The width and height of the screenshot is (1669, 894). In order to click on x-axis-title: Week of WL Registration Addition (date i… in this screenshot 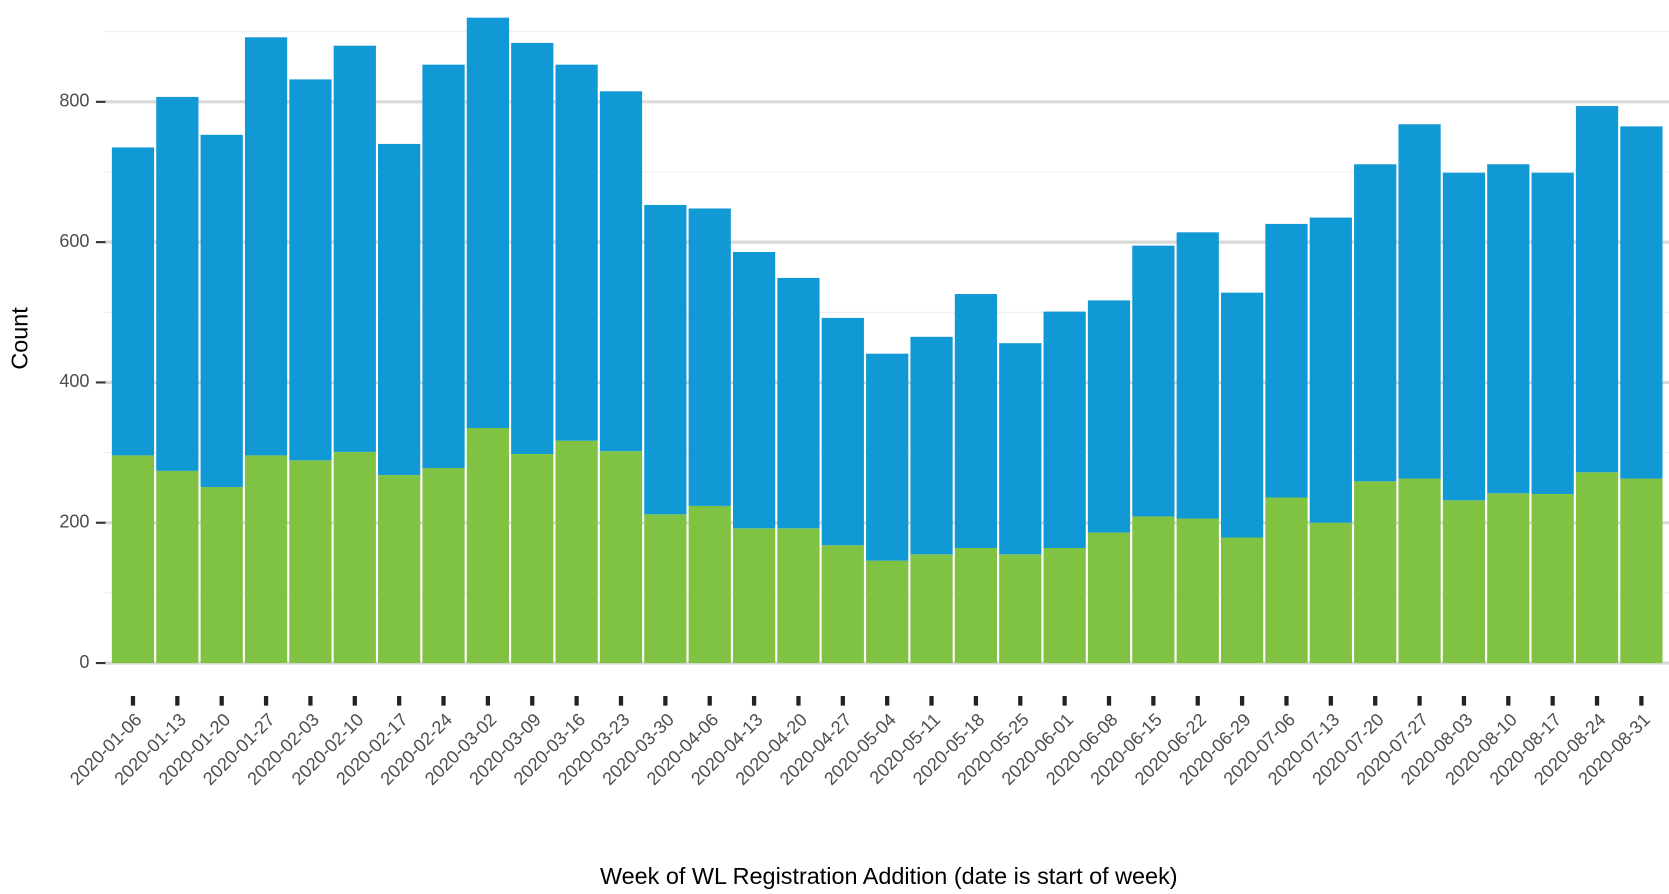, I will do `click(889, 876)`.